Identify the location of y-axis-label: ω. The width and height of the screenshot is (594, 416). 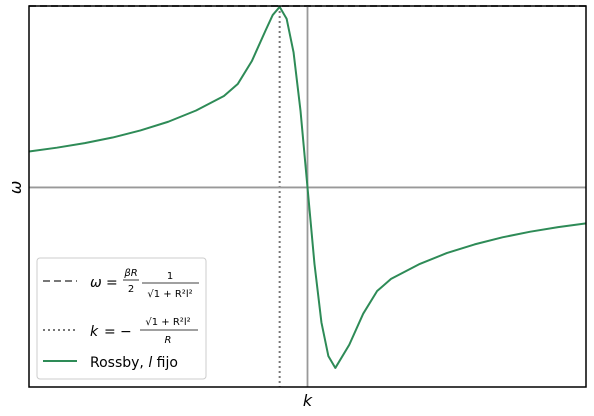
(15, 187).